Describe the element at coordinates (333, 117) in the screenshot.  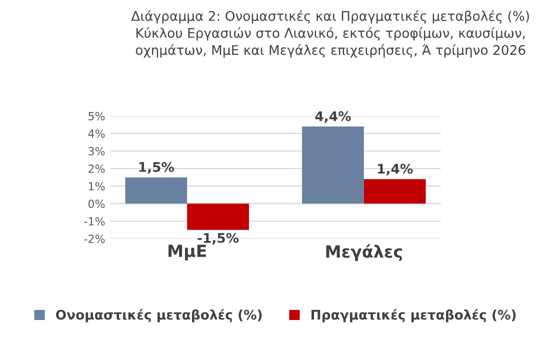
I see `data-label: 4,4%` at that location.